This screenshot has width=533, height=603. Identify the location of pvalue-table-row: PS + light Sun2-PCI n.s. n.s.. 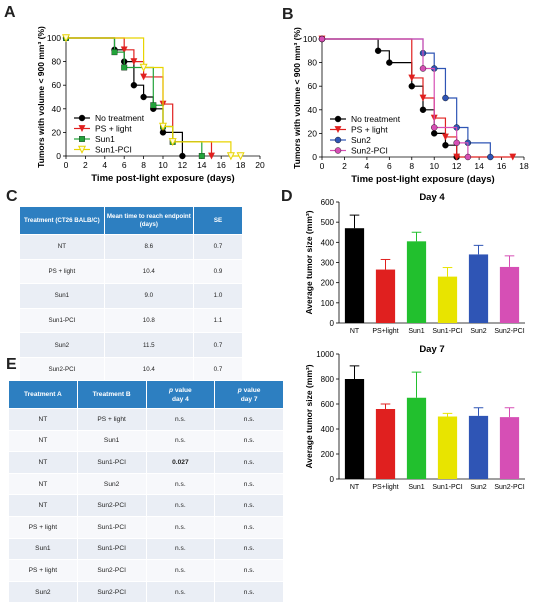
(146, 570).